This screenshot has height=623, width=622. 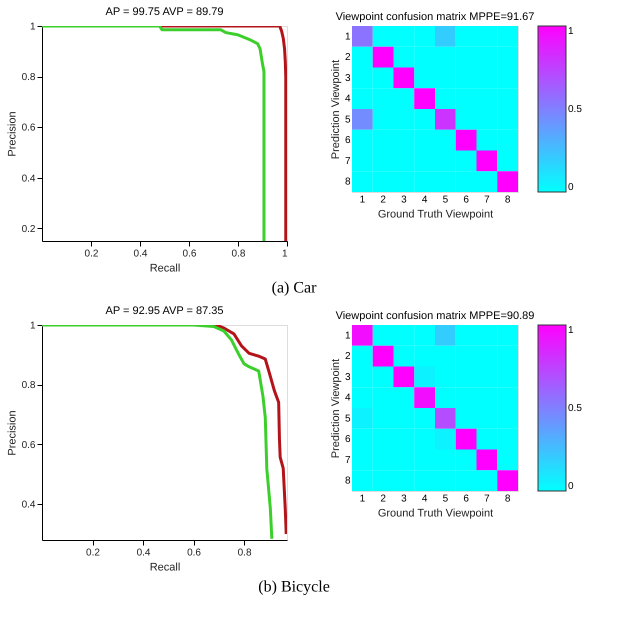 I want to click on y-tick-label: 0.4, so click(x=29, y=178).